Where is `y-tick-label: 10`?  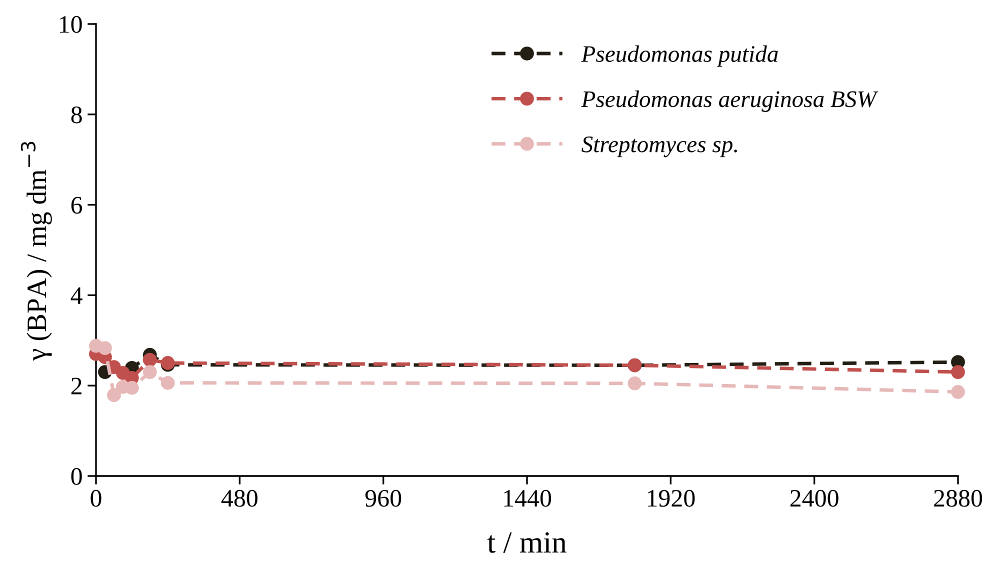
y-tick-label: 10 is located at coordinates (71, 24).